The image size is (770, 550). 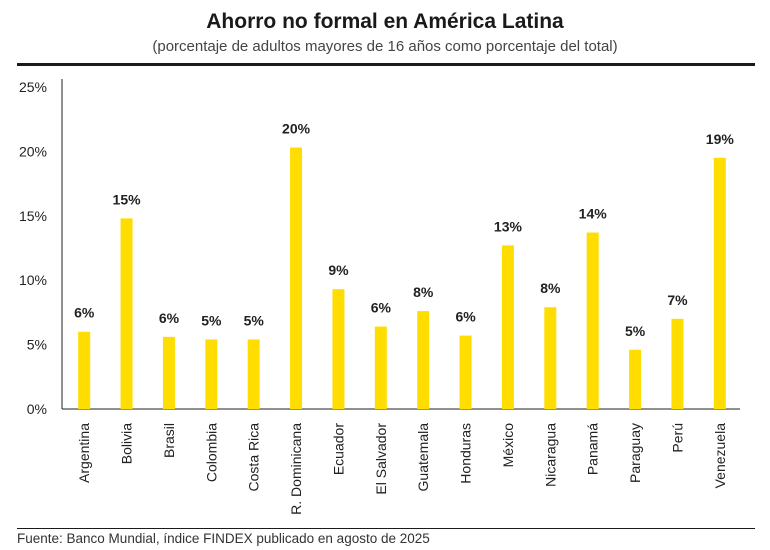 I want to click on chart-title: Ahorro no formal en América Latina, so click(x=385, y=21).